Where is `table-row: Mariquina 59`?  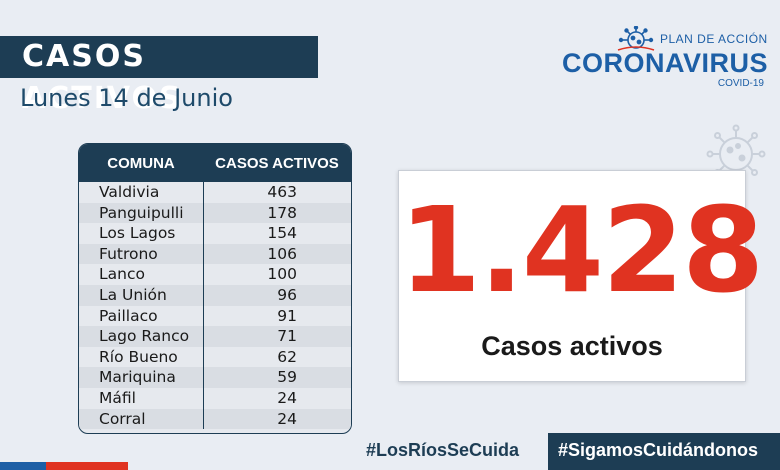
table-row: Mariquina 59 is located at coordinates (215, 377).